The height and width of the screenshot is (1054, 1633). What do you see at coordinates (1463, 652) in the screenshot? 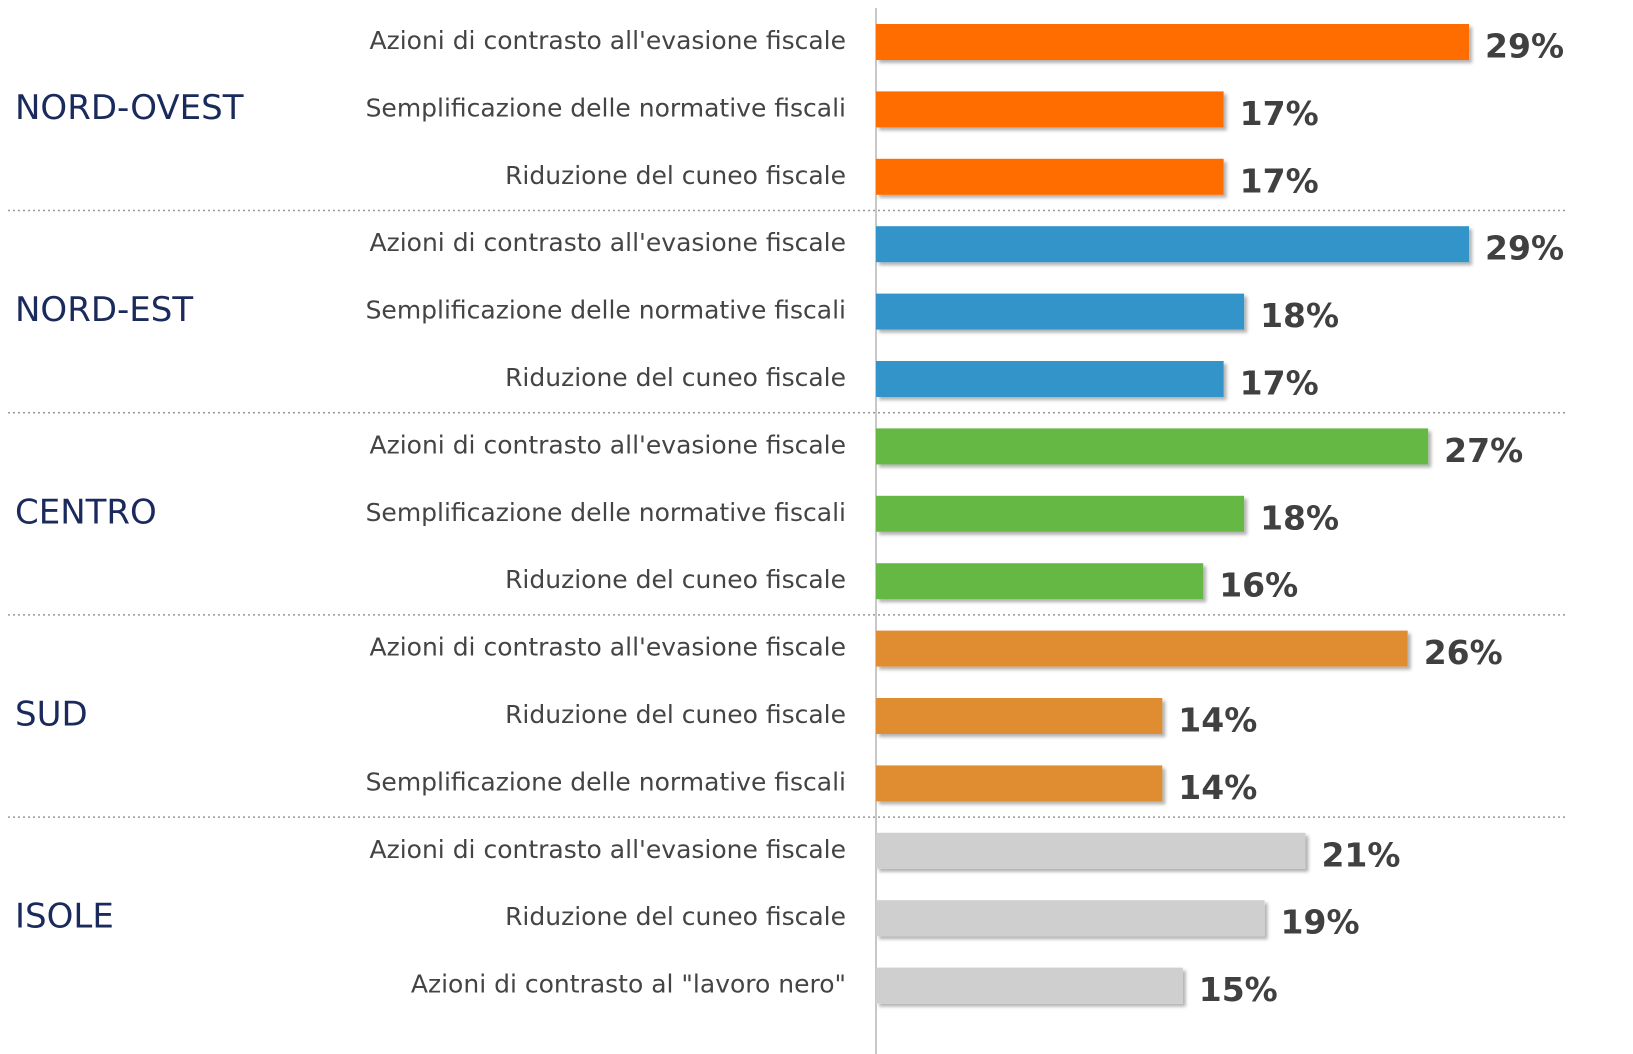
I see `value-label: 26%` at bounding box center [1463, 652].